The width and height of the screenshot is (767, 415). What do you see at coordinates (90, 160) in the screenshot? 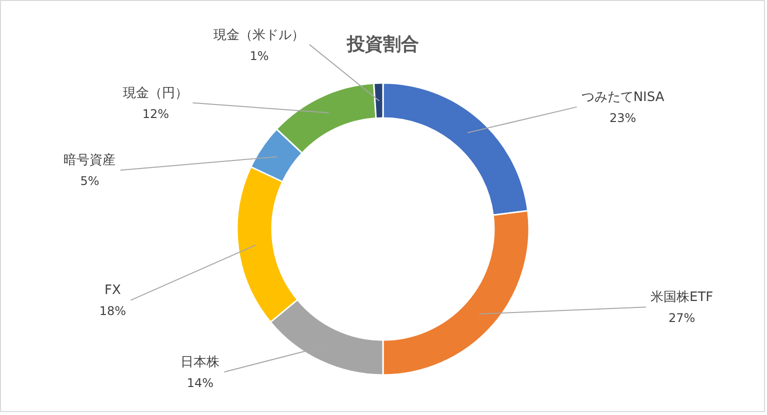
I see `slice-label: 暗号資産` at bounding box center [90, 160].